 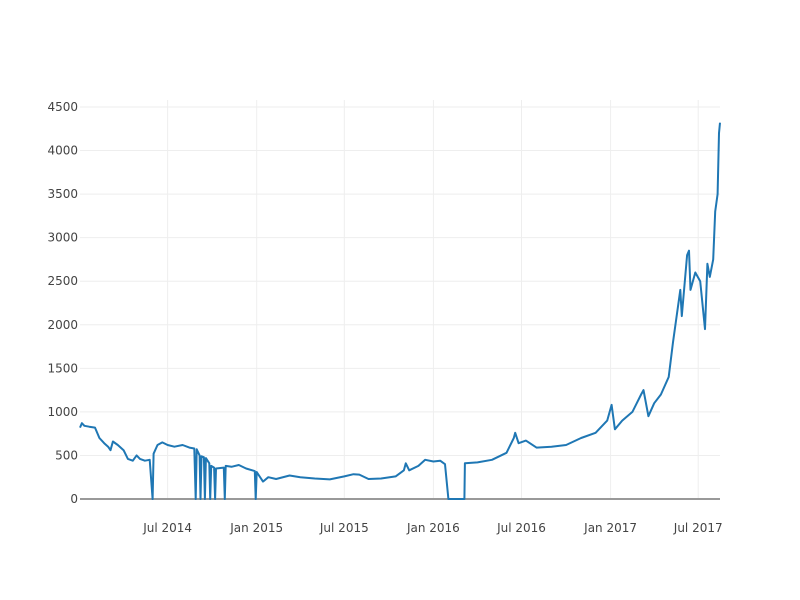 I want to click on y-tick-label: 500, so click(x=66, y=455).